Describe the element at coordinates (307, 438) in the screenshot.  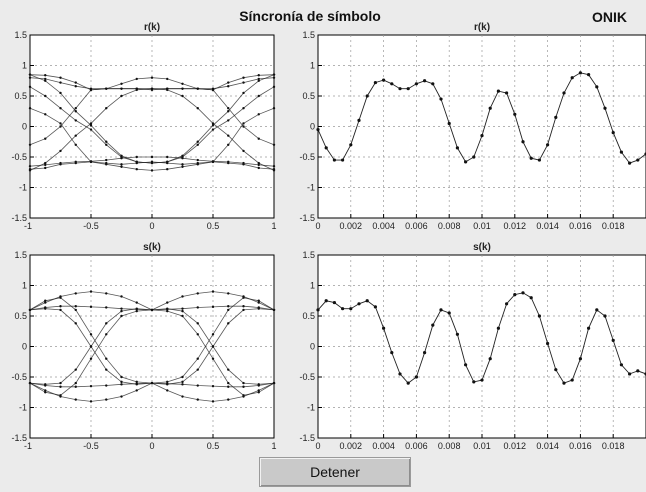
I see `y-tick-label: -1.5` at that location.